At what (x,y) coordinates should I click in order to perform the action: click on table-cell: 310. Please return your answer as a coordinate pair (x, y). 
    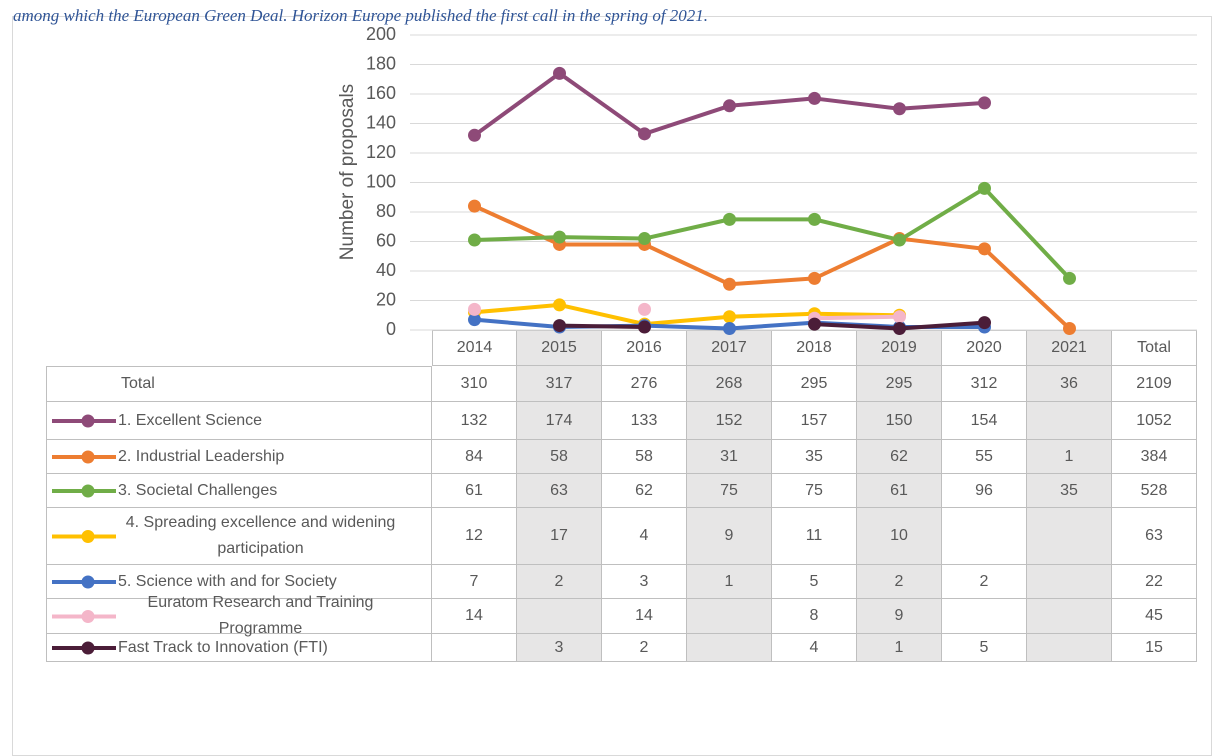
    Looking at the image, I should click on (474, 384).